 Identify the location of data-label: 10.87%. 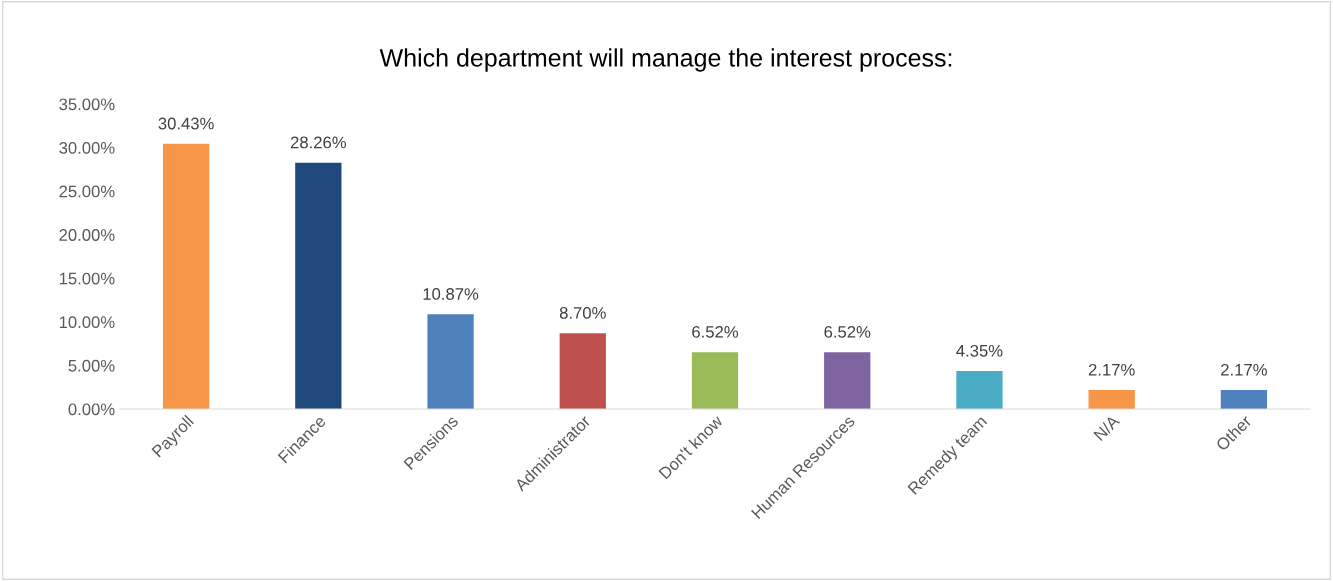
(451, 294).